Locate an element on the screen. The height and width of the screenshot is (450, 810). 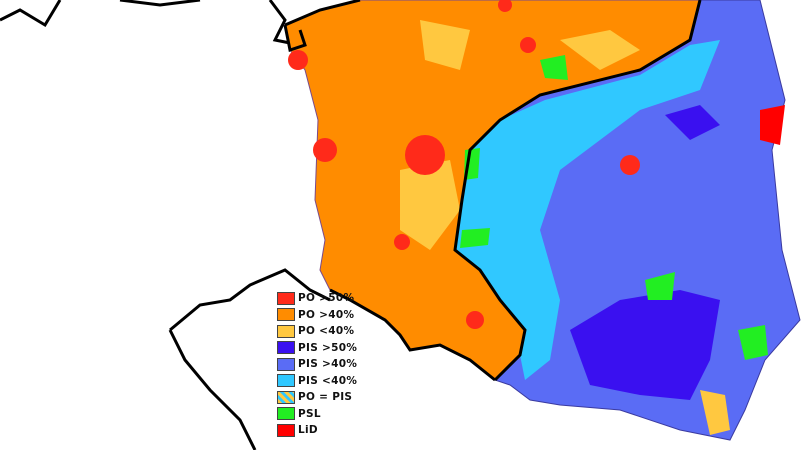
legend-label: PO = PIS is located at coordinates (325, 397).